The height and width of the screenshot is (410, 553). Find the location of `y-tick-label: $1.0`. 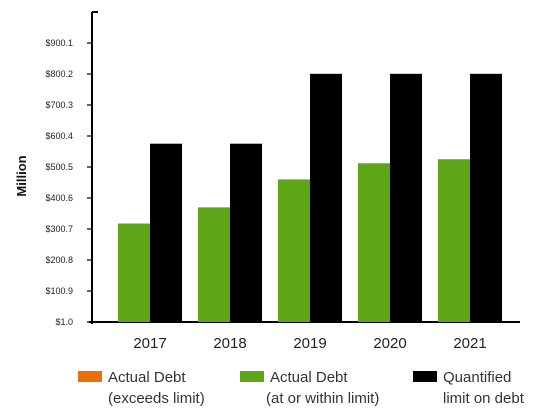

y-tick-label: $1.0 is located at coordinates (64, 322).